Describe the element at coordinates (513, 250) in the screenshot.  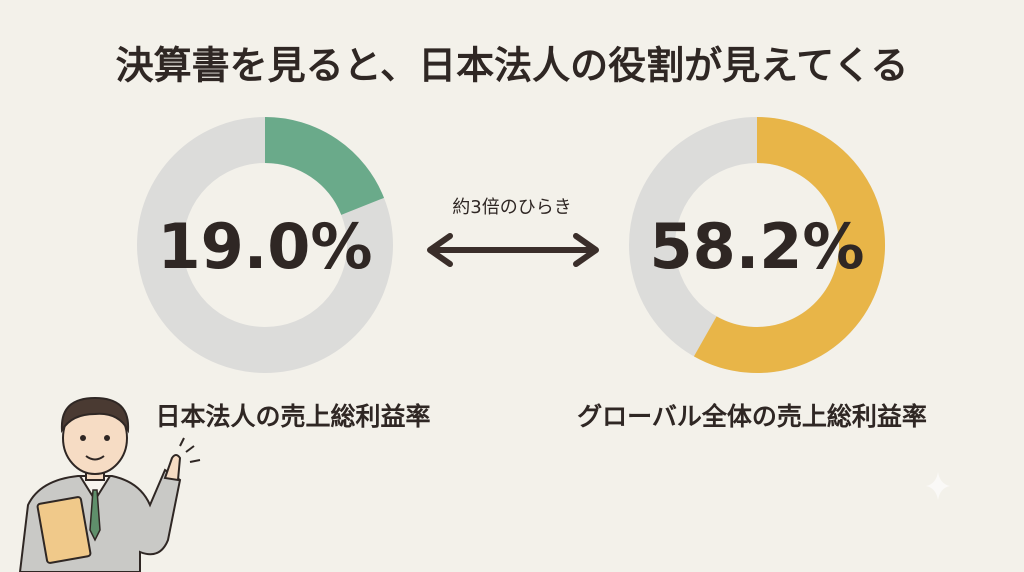
I see `double-arrow` at that location.